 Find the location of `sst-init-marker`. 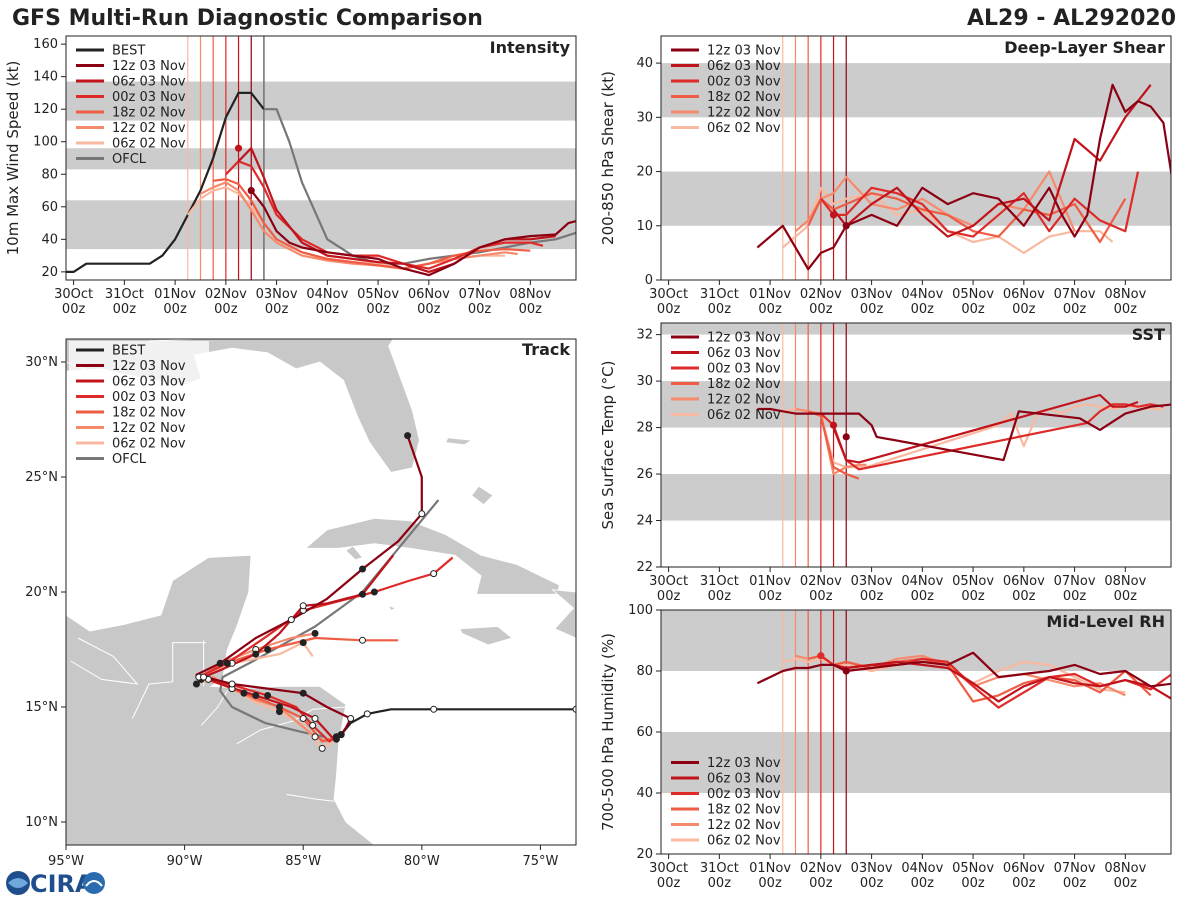

sst-init-marker is located at coordinates (833, 425).